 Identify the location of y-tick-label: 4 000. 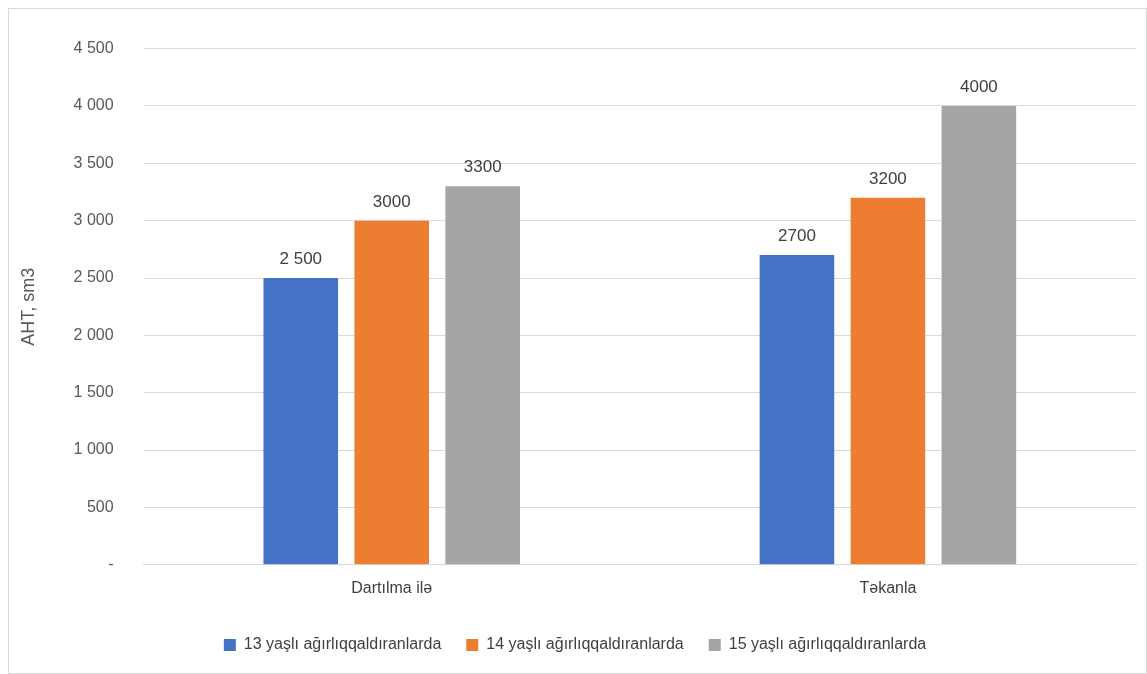
(93, 105).